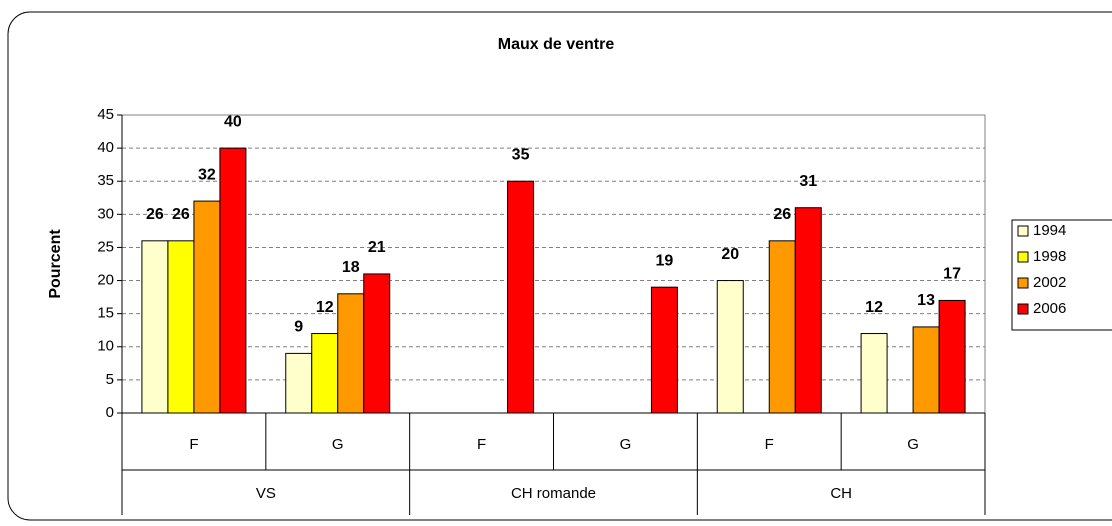 Image resolution: width=1112 pixels, height=526 pixels. Describe the element at coordinates (105, 313) in the screenshot. I see `y-tick-label: 15` at that location.